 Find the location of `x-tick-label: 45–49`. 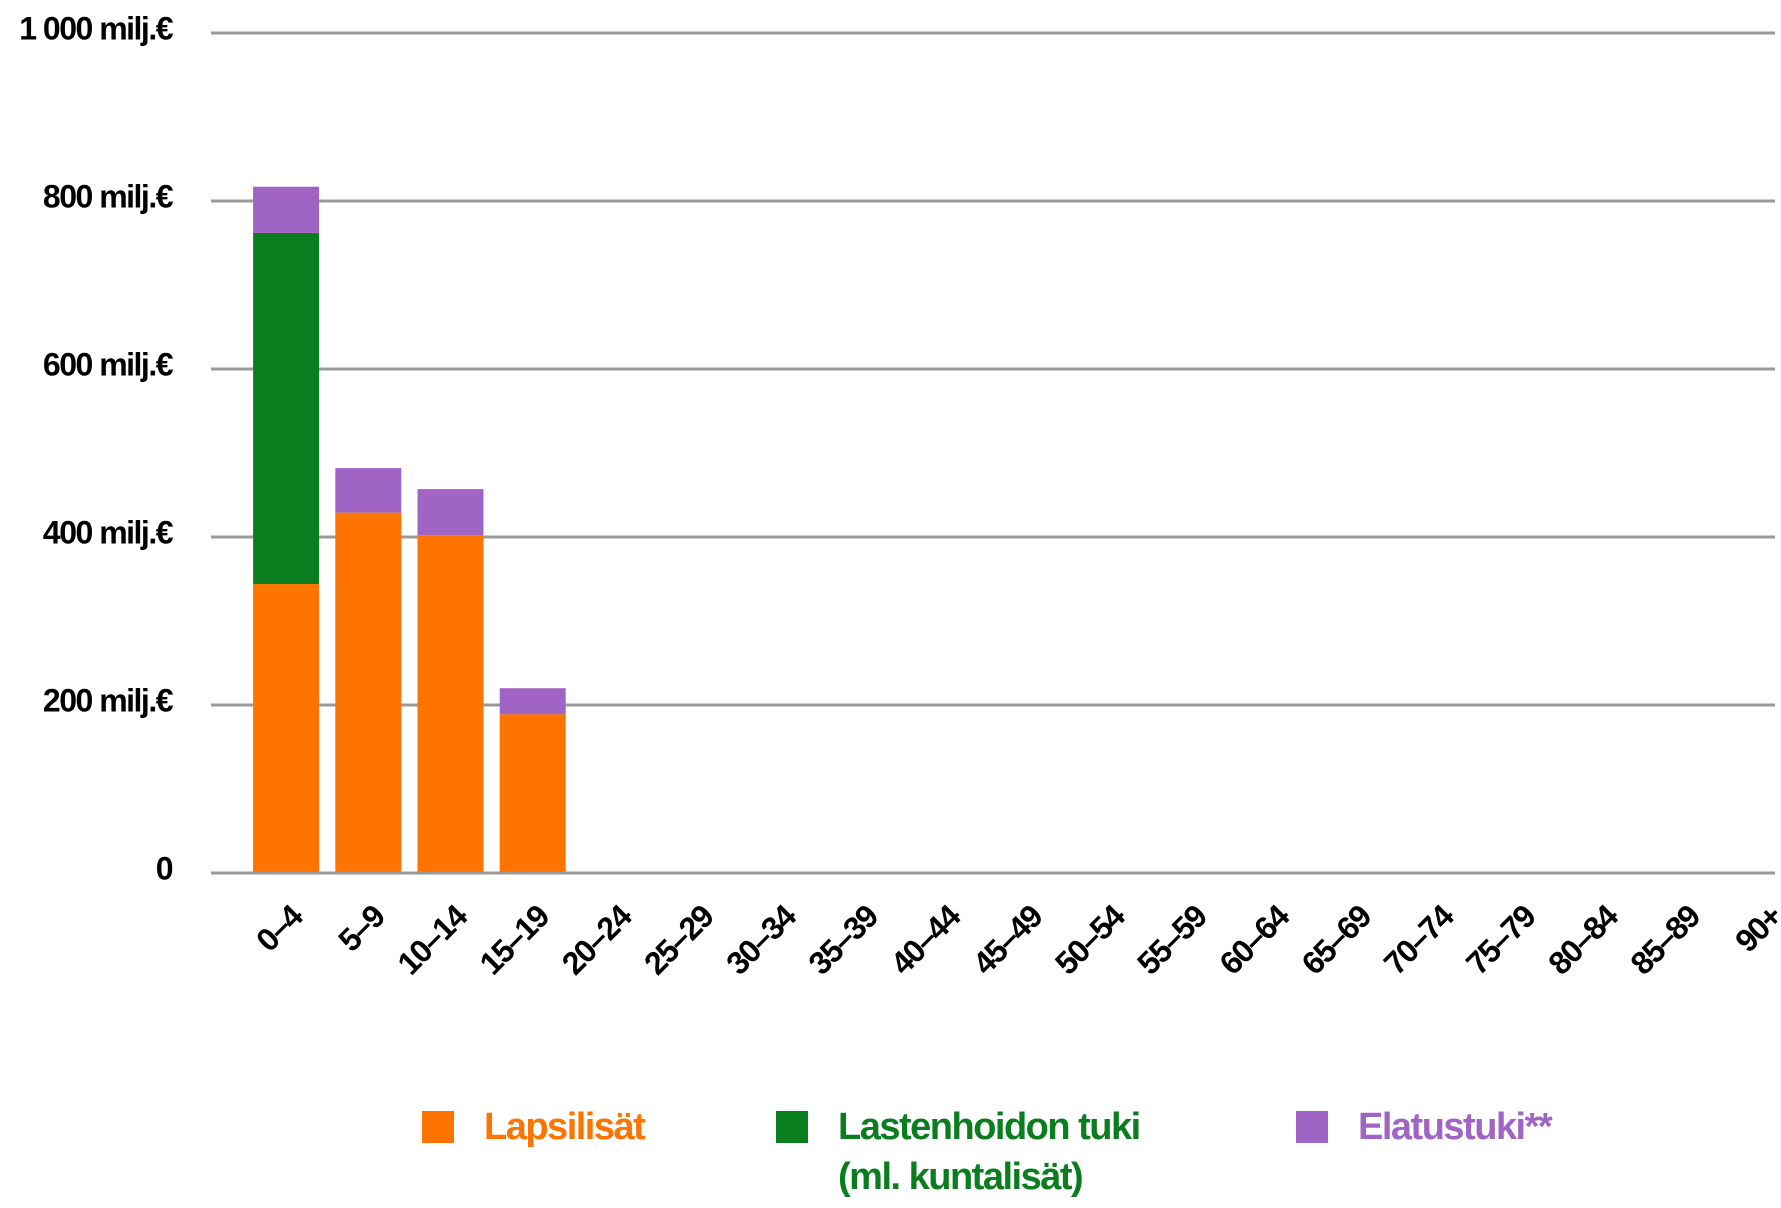

x-tick-label: 45–49 is located at coordinates (1008, 940).